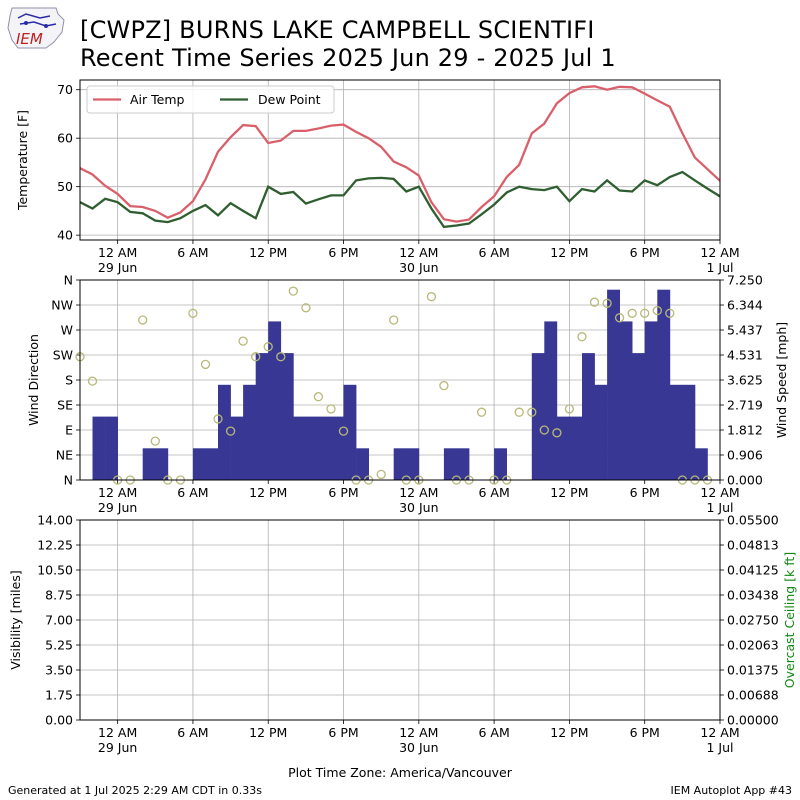 Image resolution: width=800 pixels, height=800 pixels. What do you see at coordinates (745, 330) in the screenshot?
I see `y2-tick-label: 5.437` at bounding box center [745, 330].